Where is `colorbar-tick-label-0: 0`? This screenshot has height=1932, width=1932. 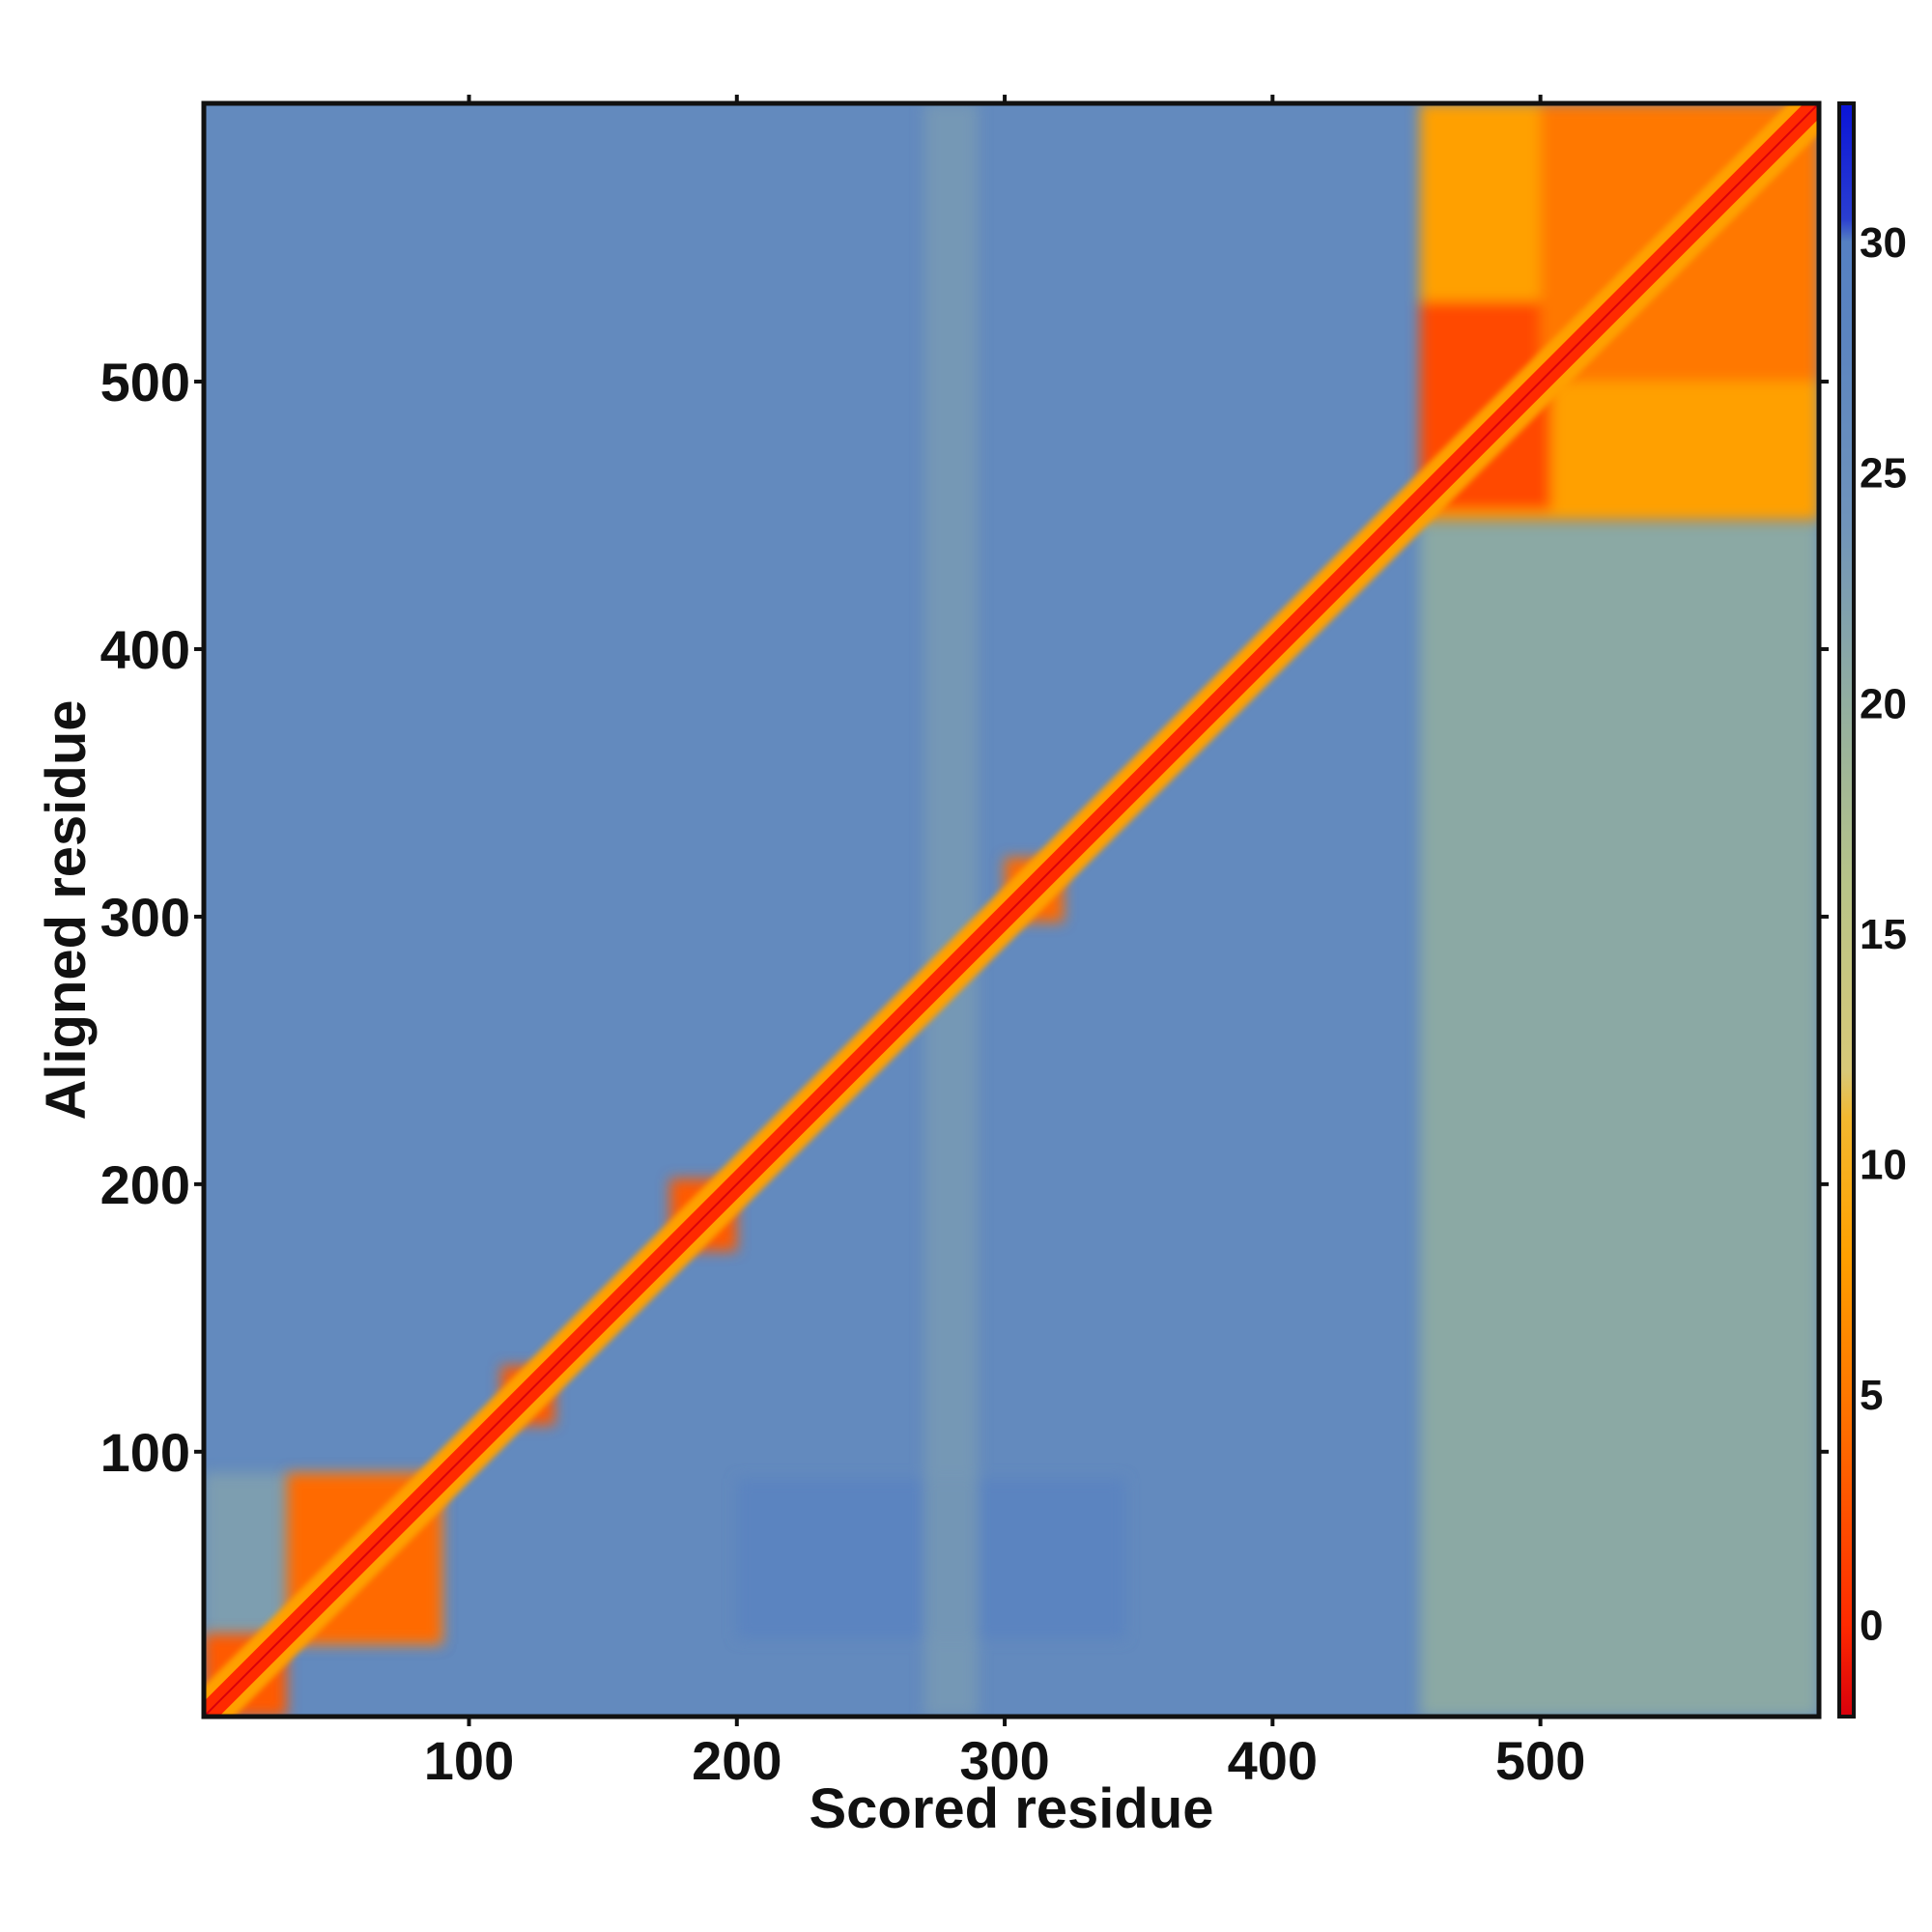
colorbar-tick-label-0: 0 is located at coordinates (1871, 1626).